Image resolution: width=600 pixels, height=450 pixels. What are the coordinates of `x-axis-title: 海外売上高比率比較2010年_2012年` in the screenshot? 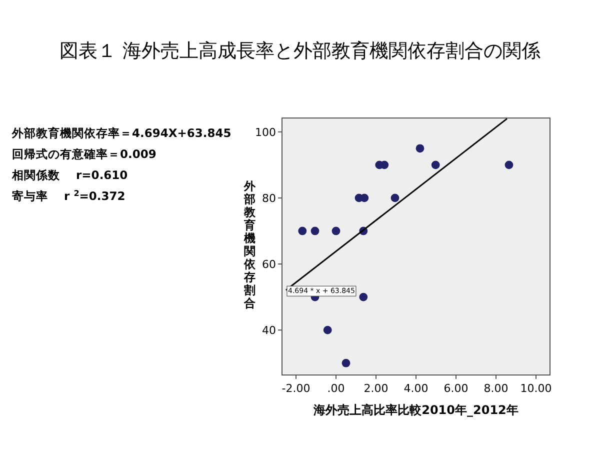 It's located at (415, 410).